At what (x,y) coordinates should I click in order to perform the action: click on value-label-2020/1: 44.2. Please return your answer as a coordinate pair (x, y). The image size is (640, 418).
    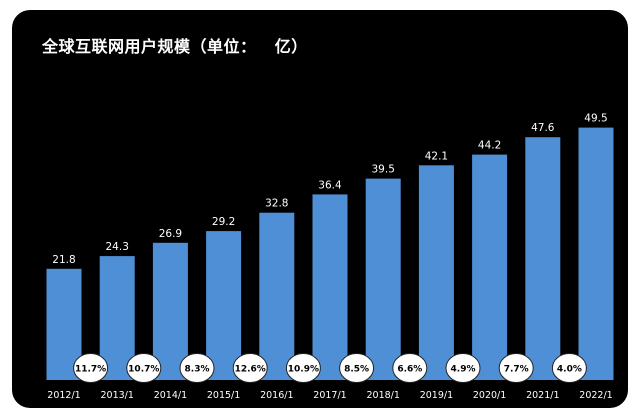
    Looking at the image, I should click on (489, 146).